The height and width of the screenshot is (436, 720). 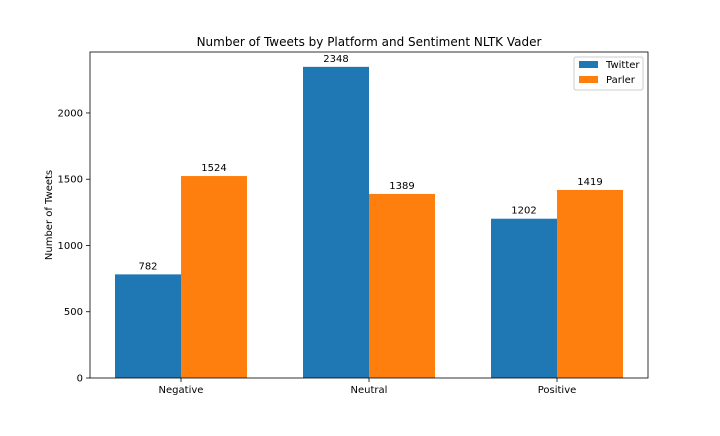 What do you see at coordinates (70, 246) in the screenshot?
I see `y-tick-label: 1000` at bounding box center [70, 246].